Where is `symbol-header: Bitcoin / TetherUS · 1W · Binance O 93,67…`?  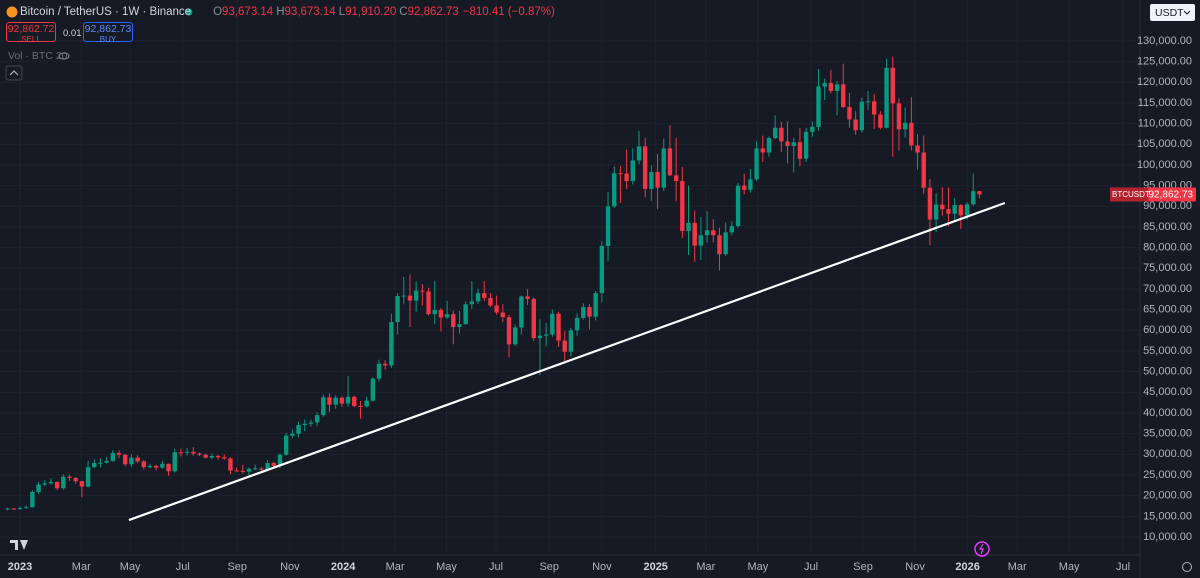
symbol-header: Bitcoin / TetherUS · 1W · Binance O 93,67… is located at coordinates (280, 12).